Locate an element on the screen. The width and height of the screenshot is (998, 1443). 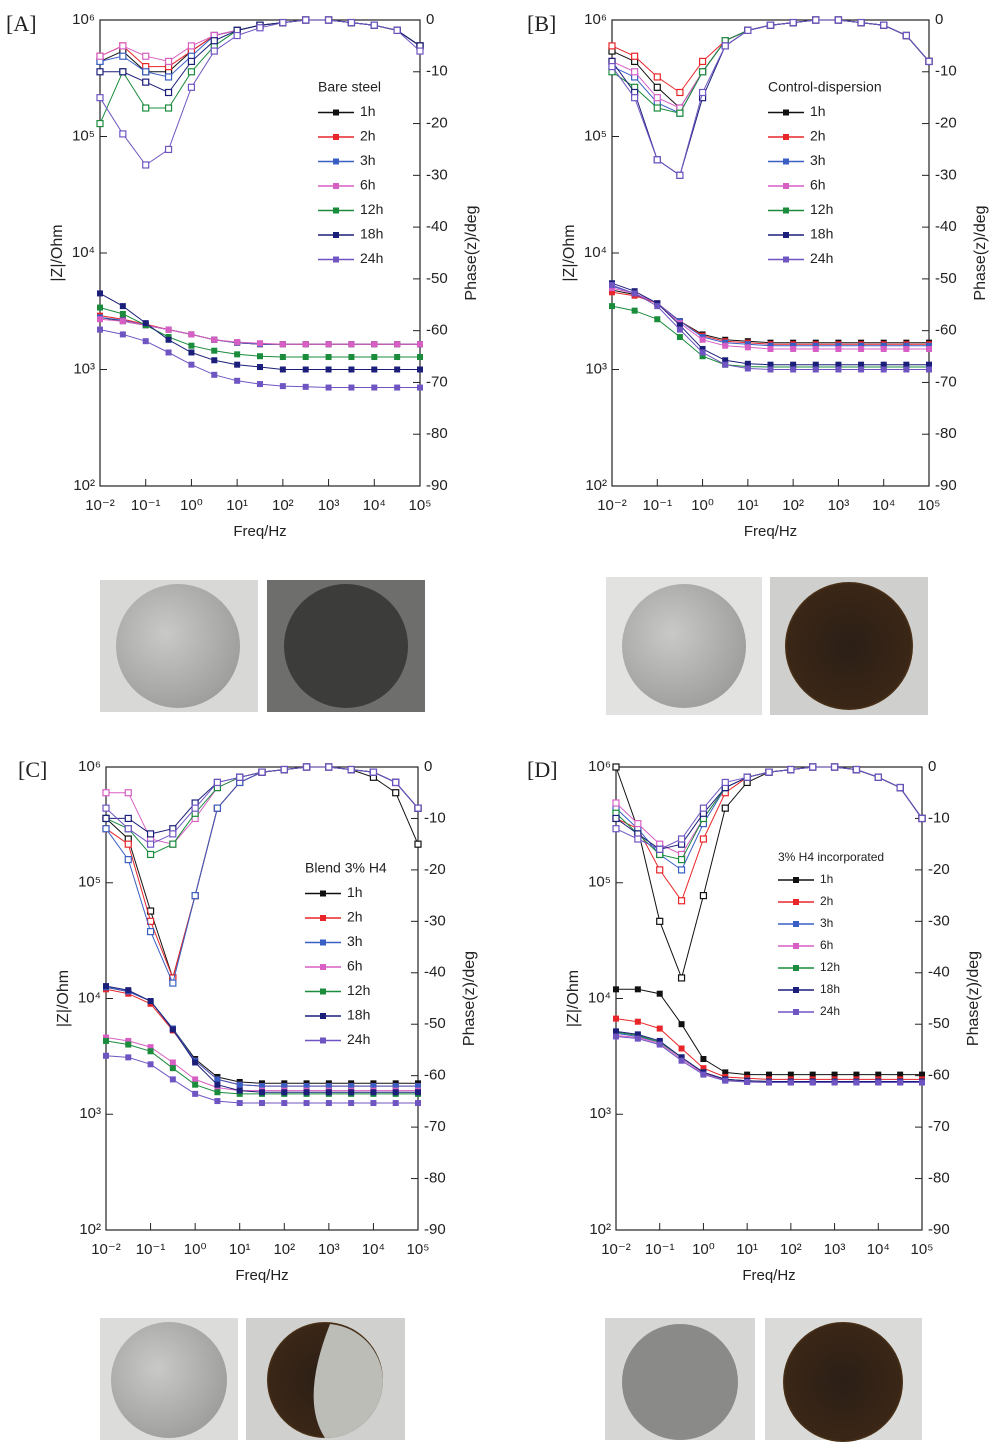
photos-a is located at coordinates (262, 646).